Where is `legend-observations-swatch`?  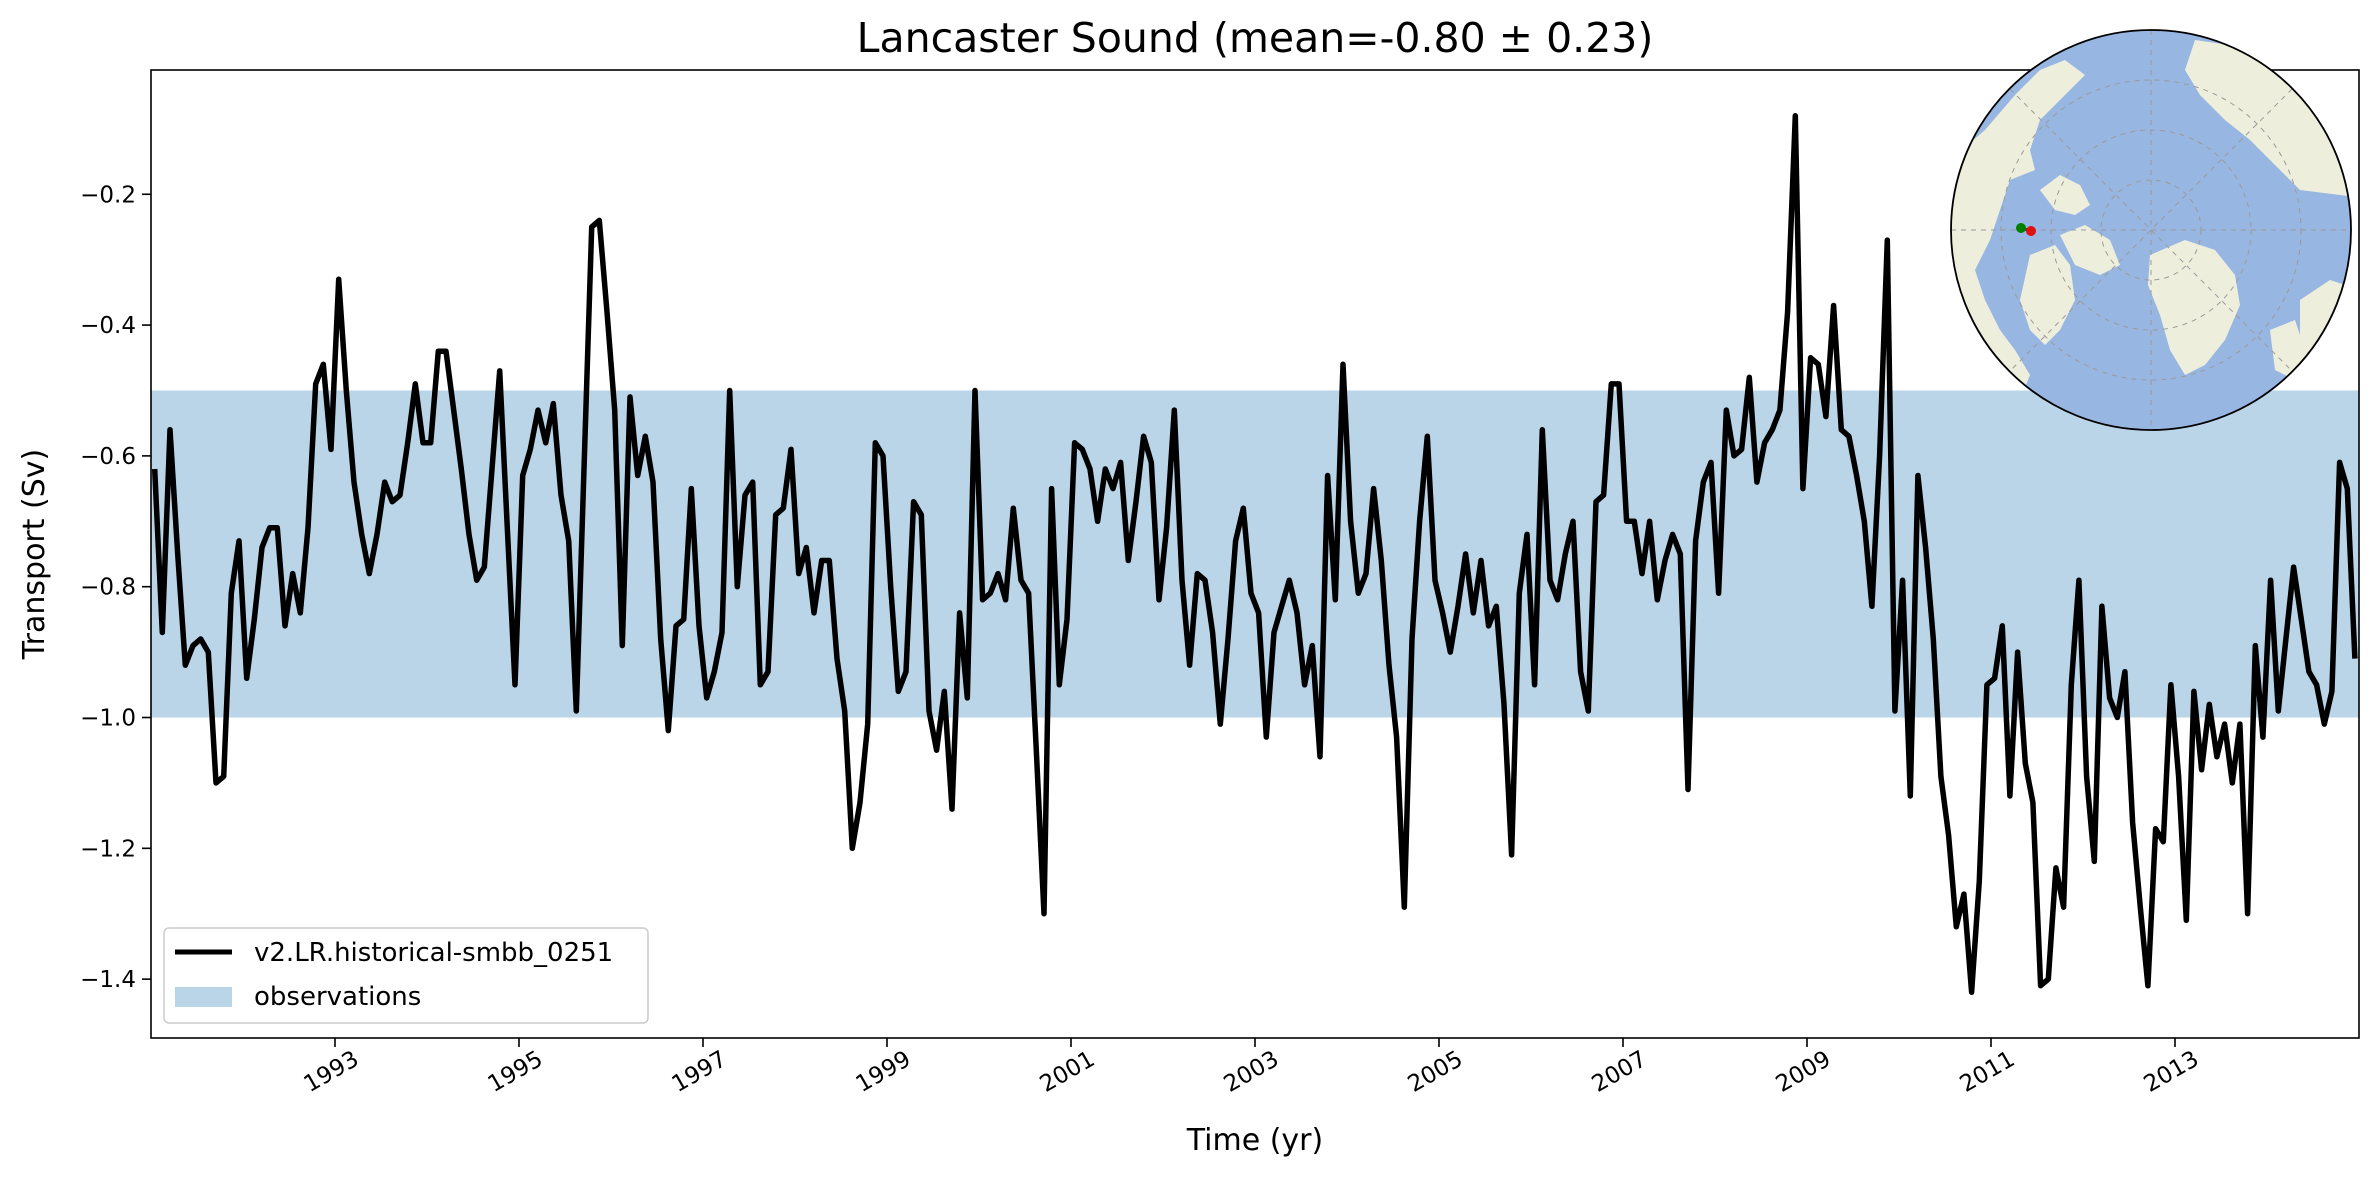 legend-observations-swatch is located at coordinates (203, 997).